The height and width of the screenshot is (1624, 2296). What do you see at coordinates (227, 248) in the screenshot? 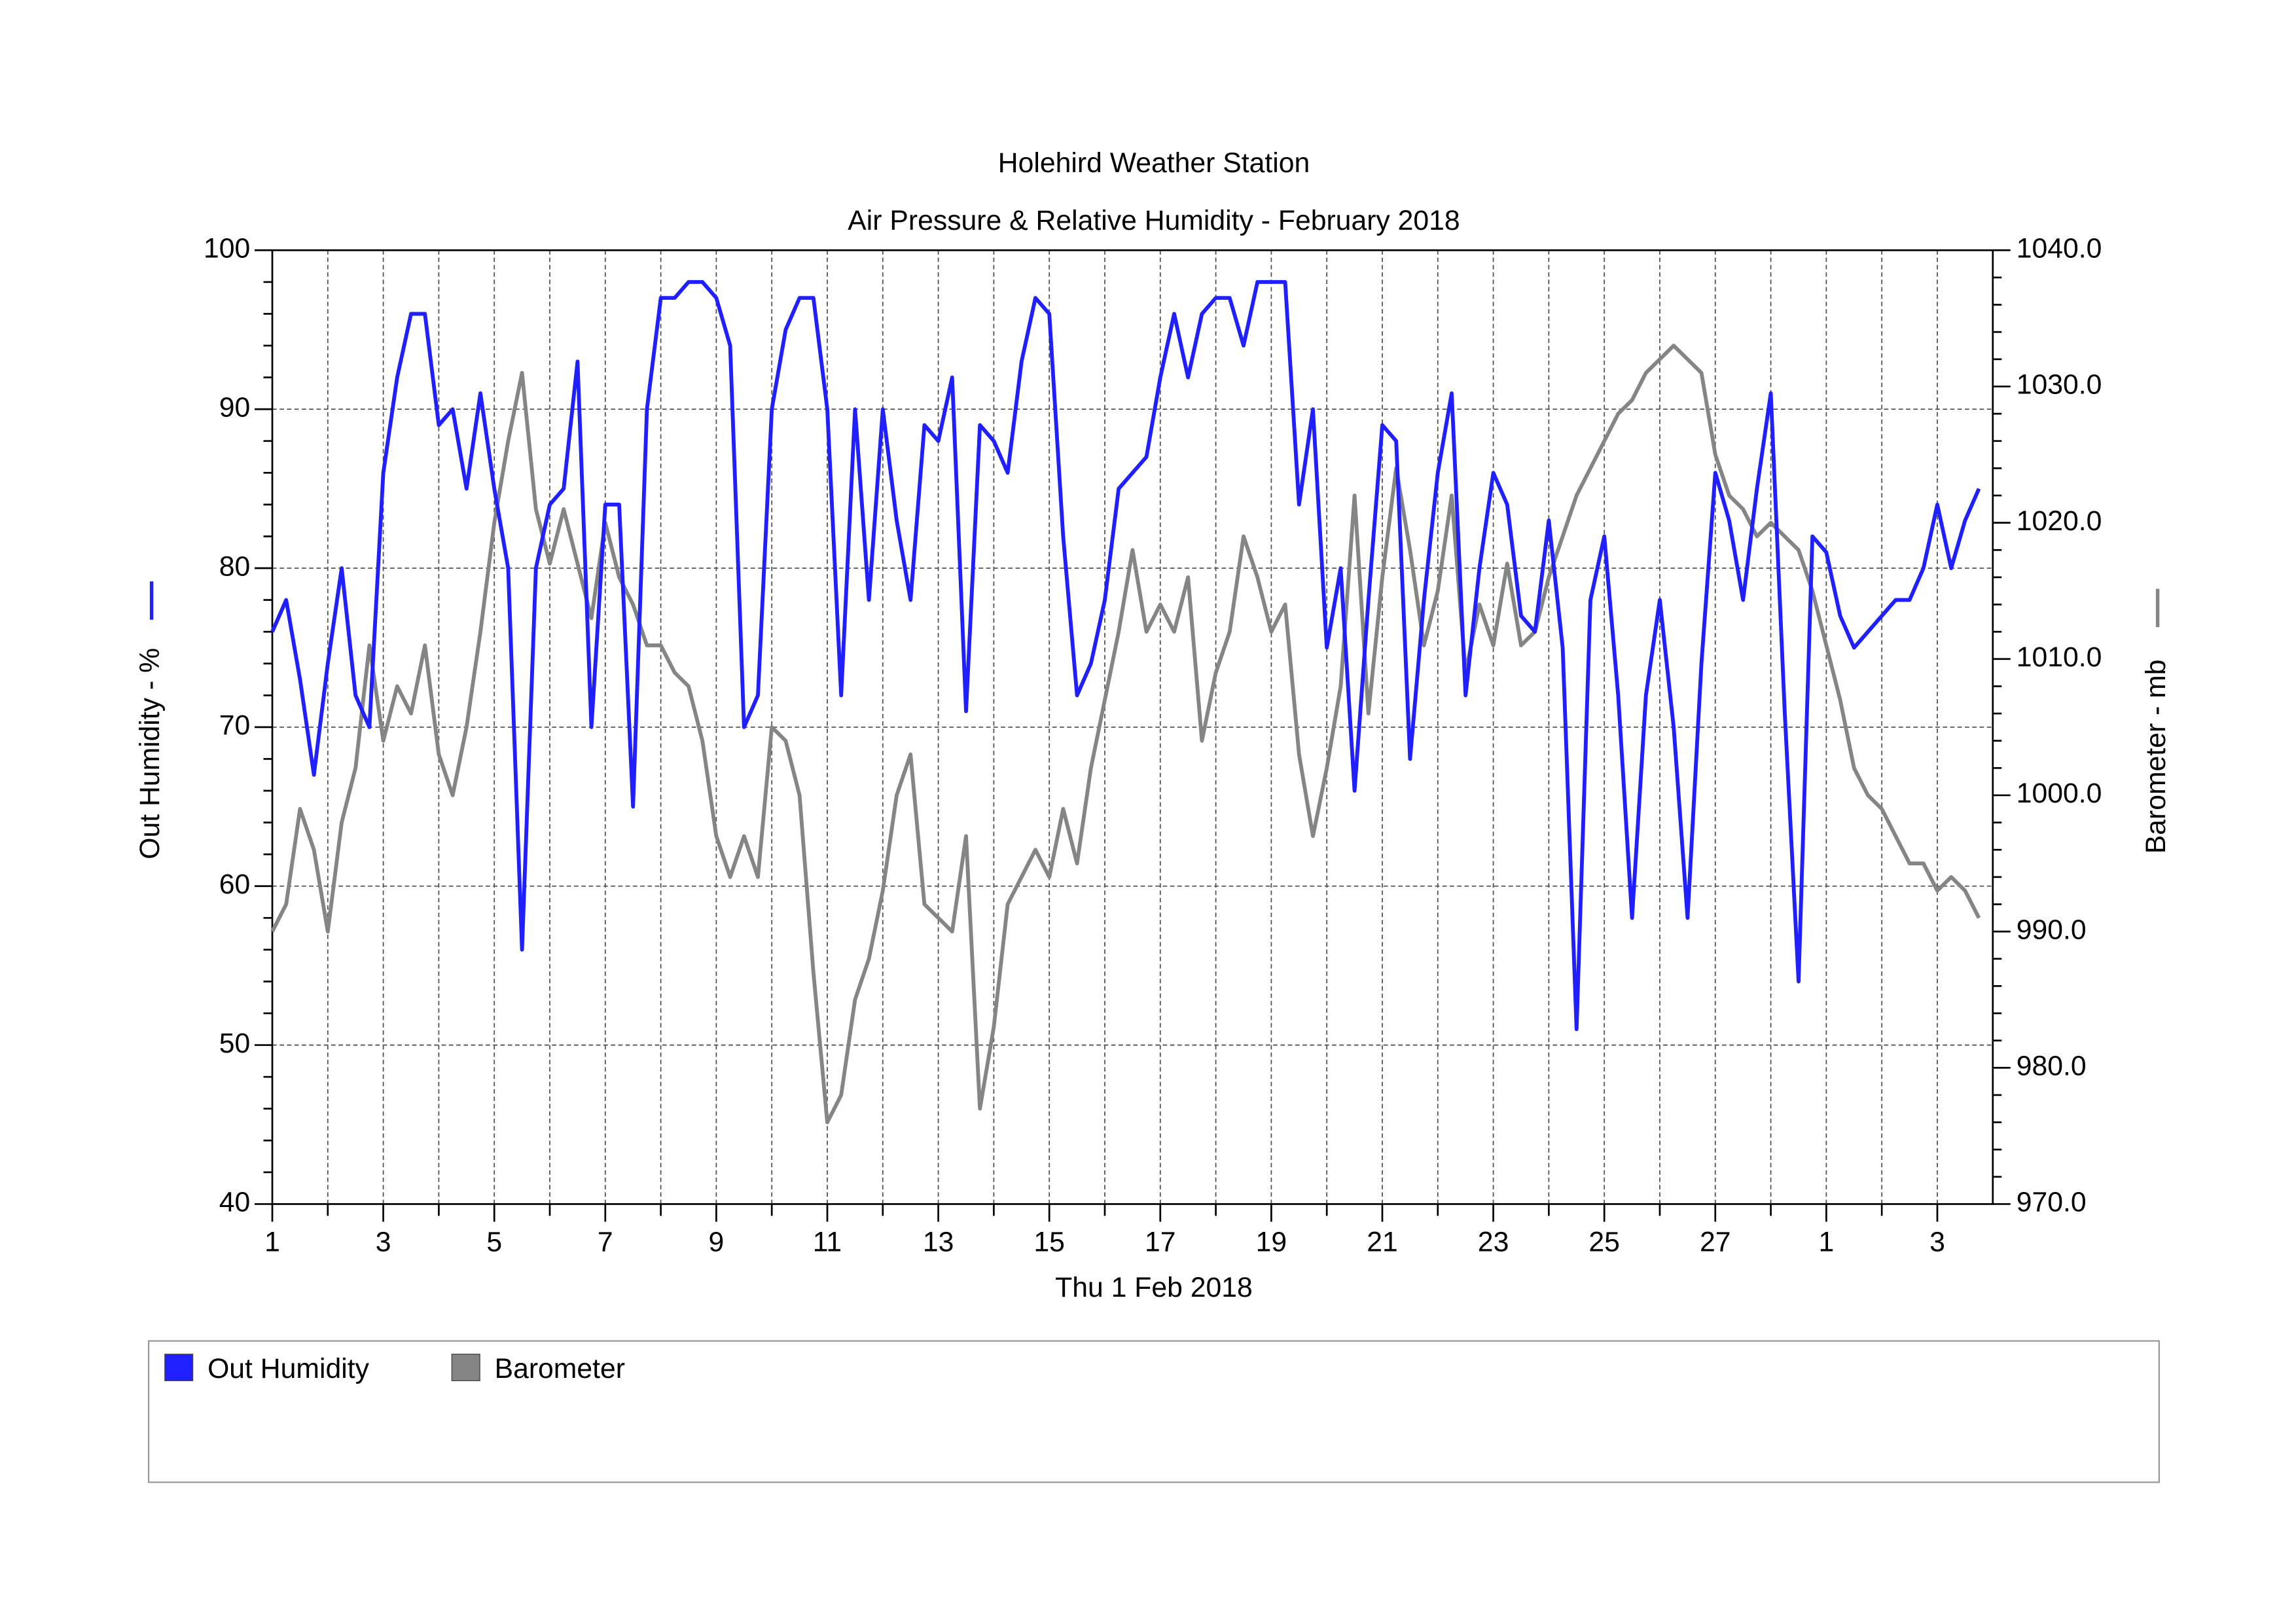
I see `y-tick-label: 100` at bounding box center [227, 248].